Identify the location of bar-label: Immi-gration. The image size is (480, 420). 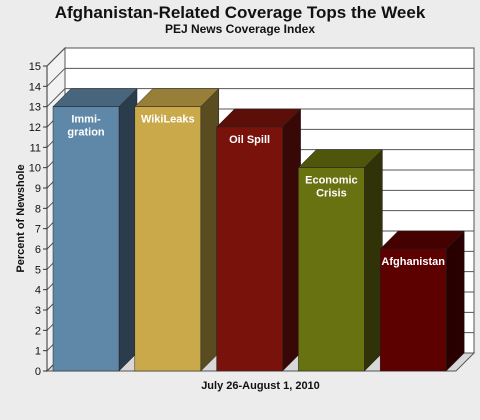
(86, 126).